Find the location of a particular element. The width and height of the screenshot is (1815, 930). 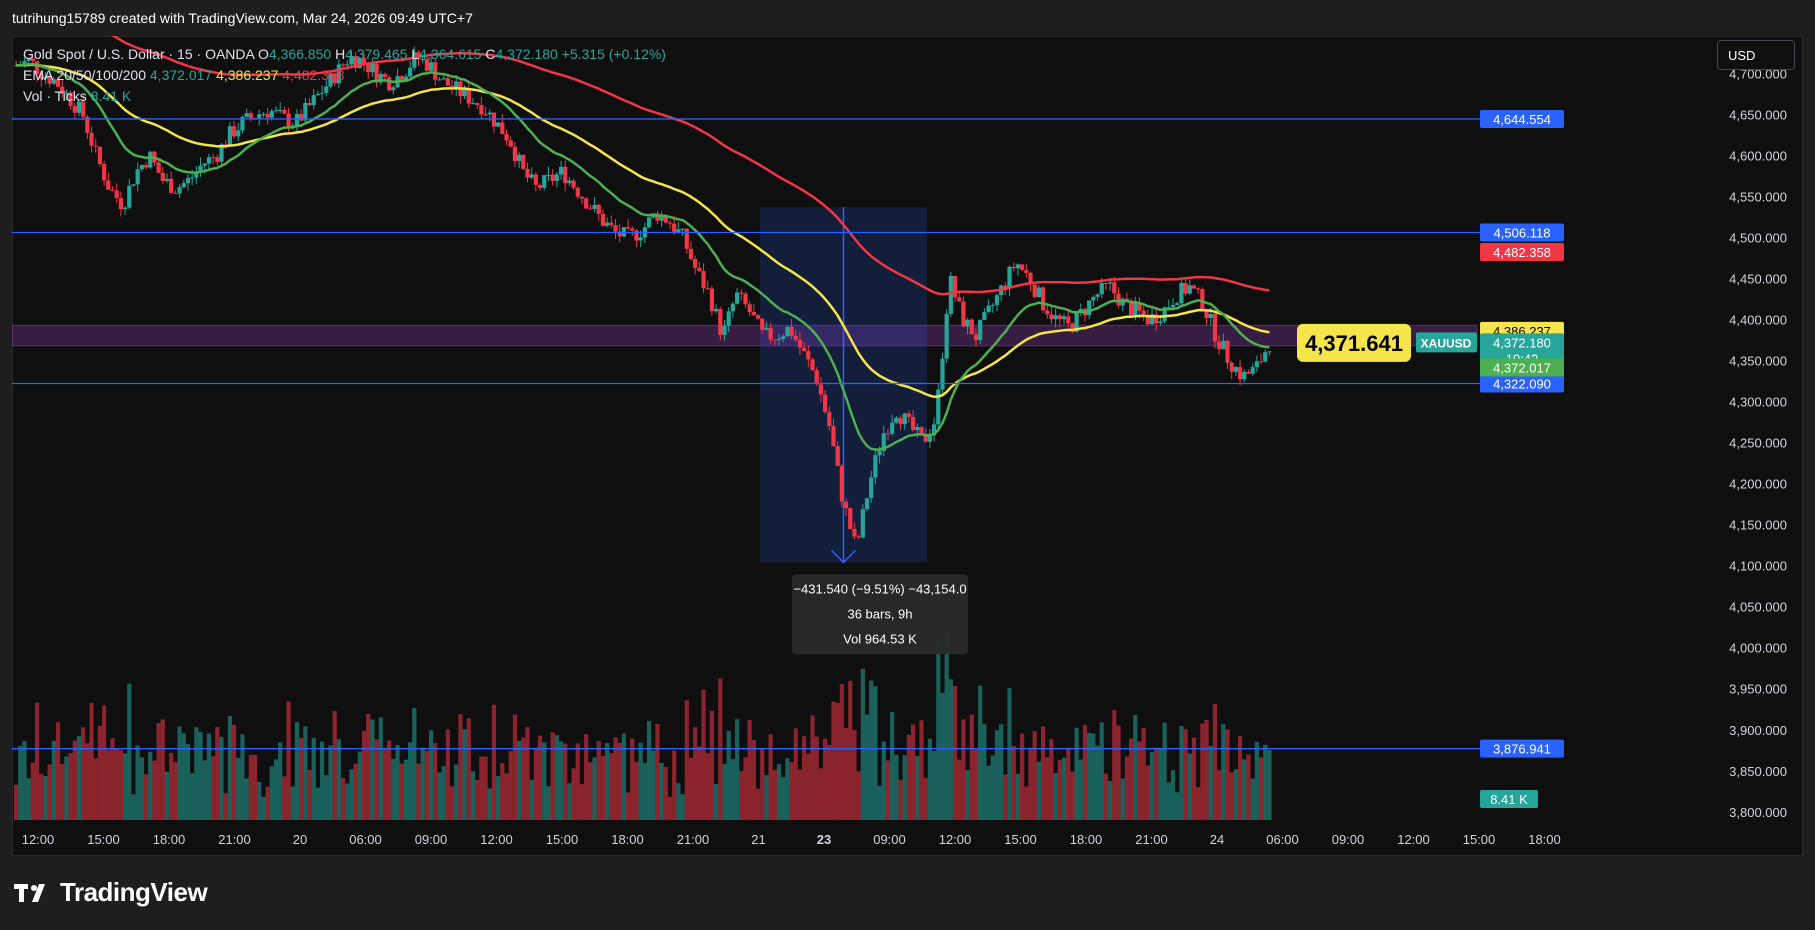

price-callout is located at coordinates (1354, 342).